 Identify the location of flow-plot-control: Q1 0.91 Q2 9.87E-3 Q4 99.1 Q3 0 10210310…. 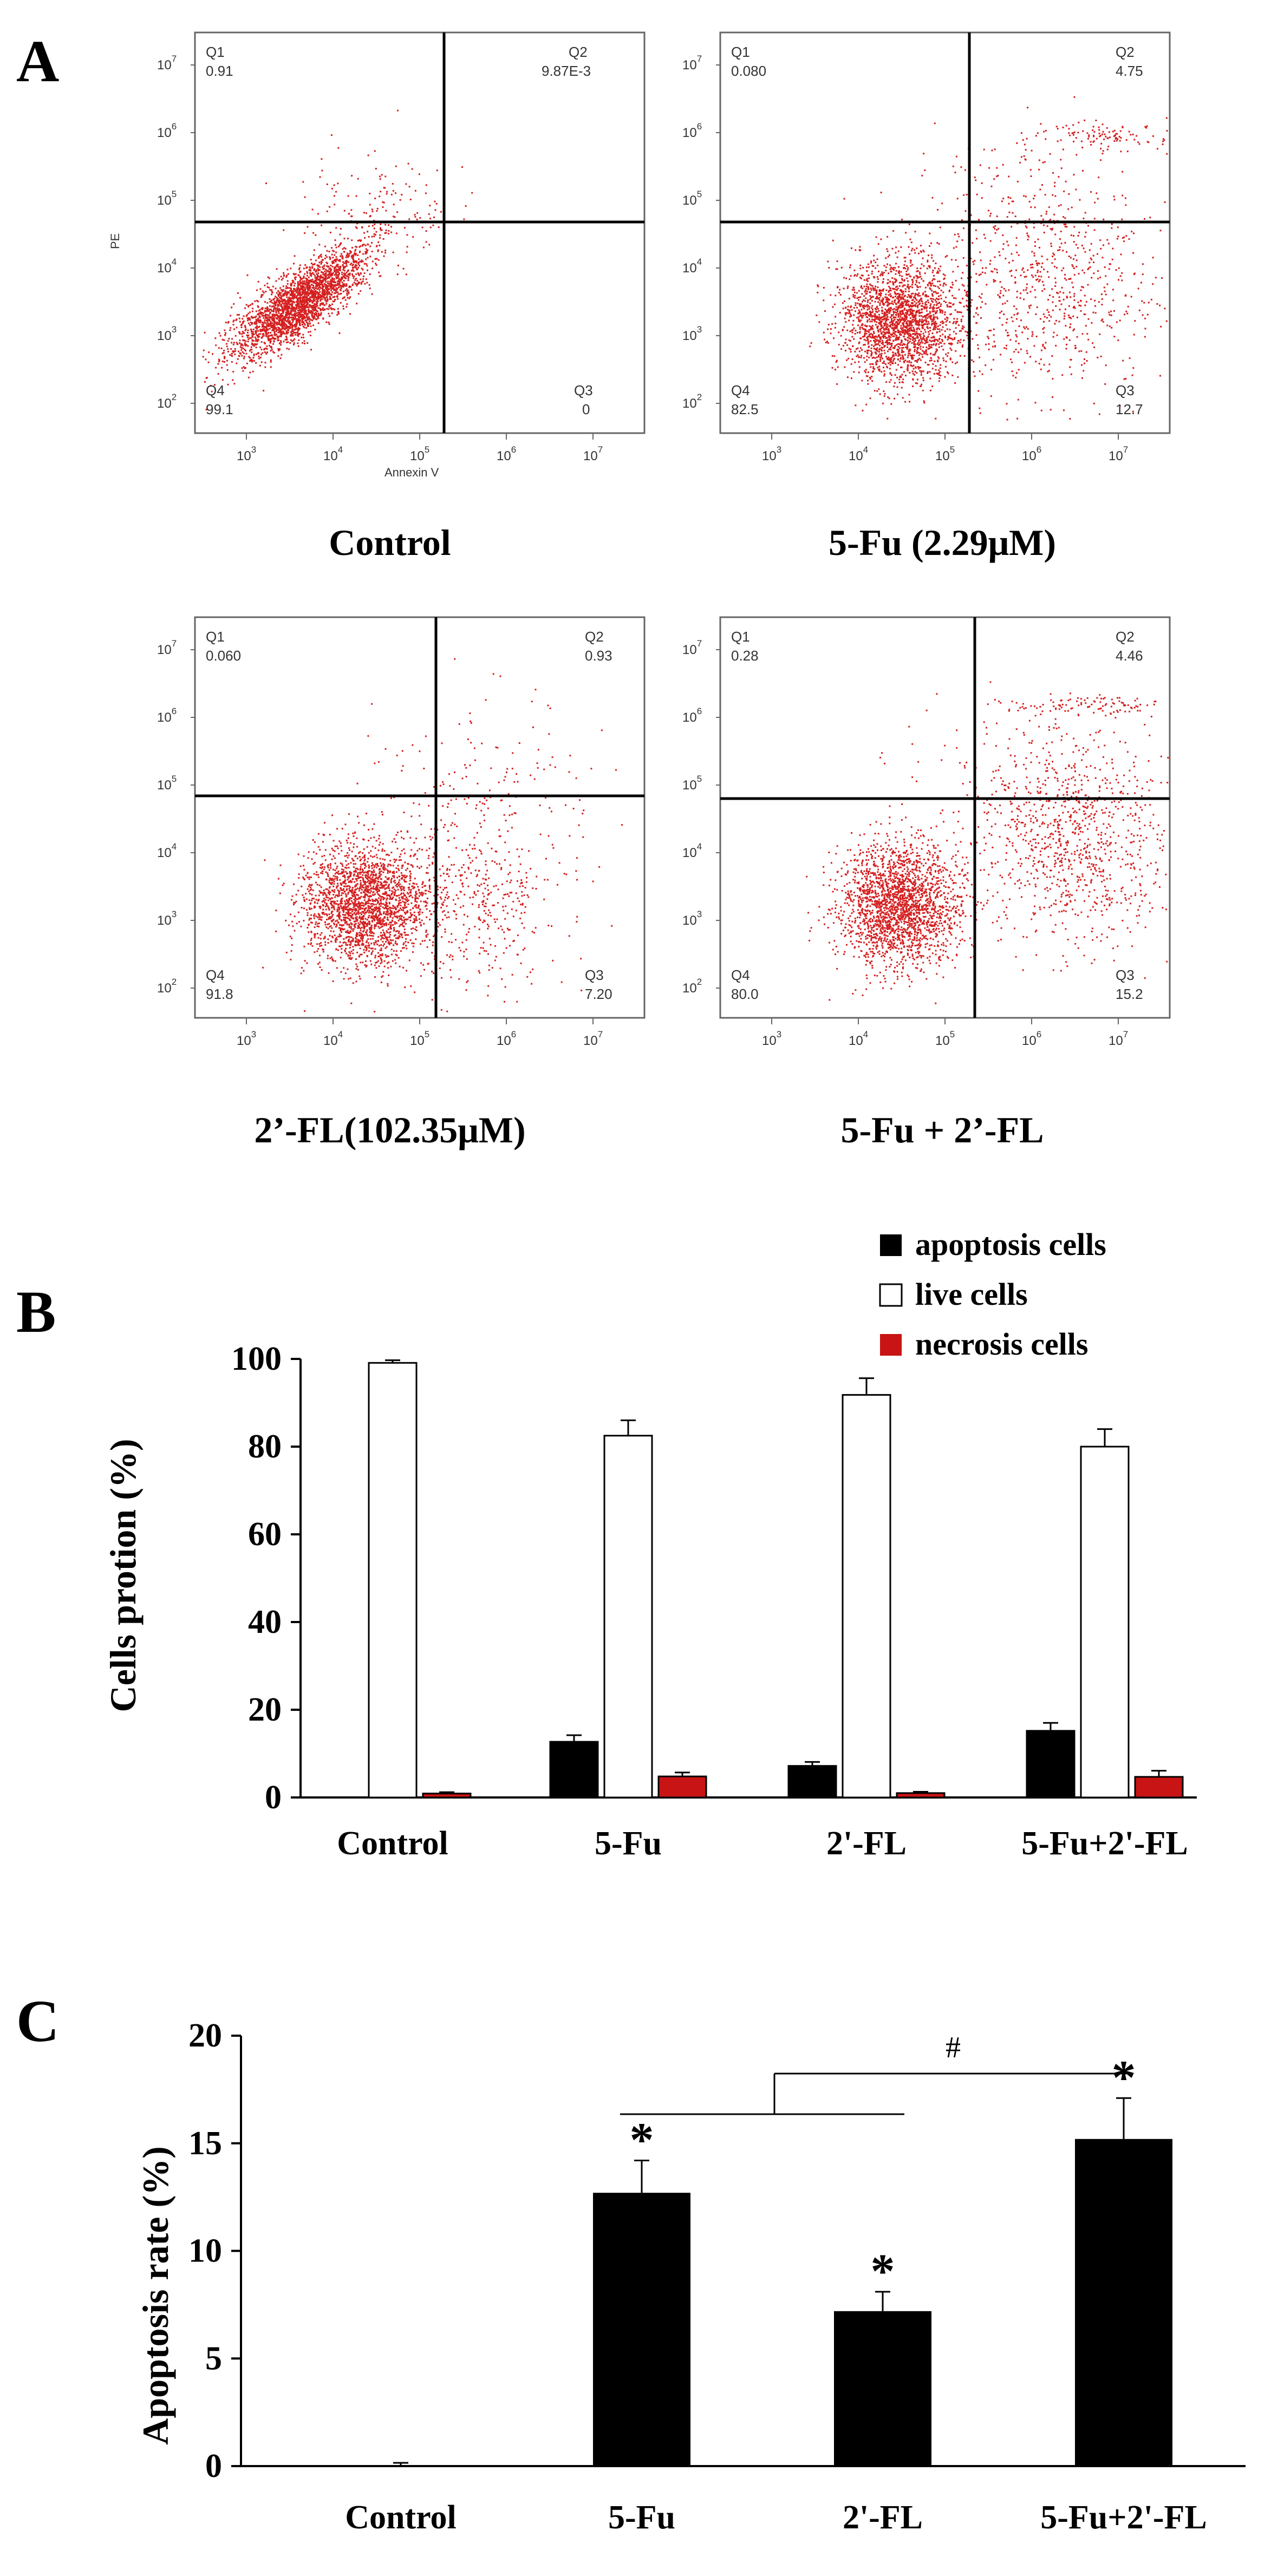
(402, 247).